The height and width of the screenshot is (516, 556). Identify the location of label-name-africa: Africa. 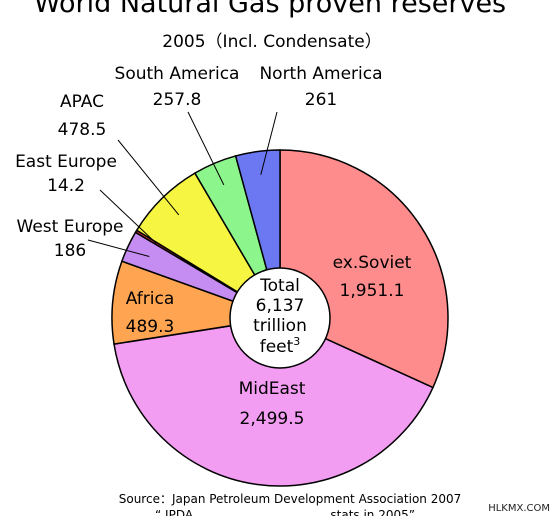
(150, 299).